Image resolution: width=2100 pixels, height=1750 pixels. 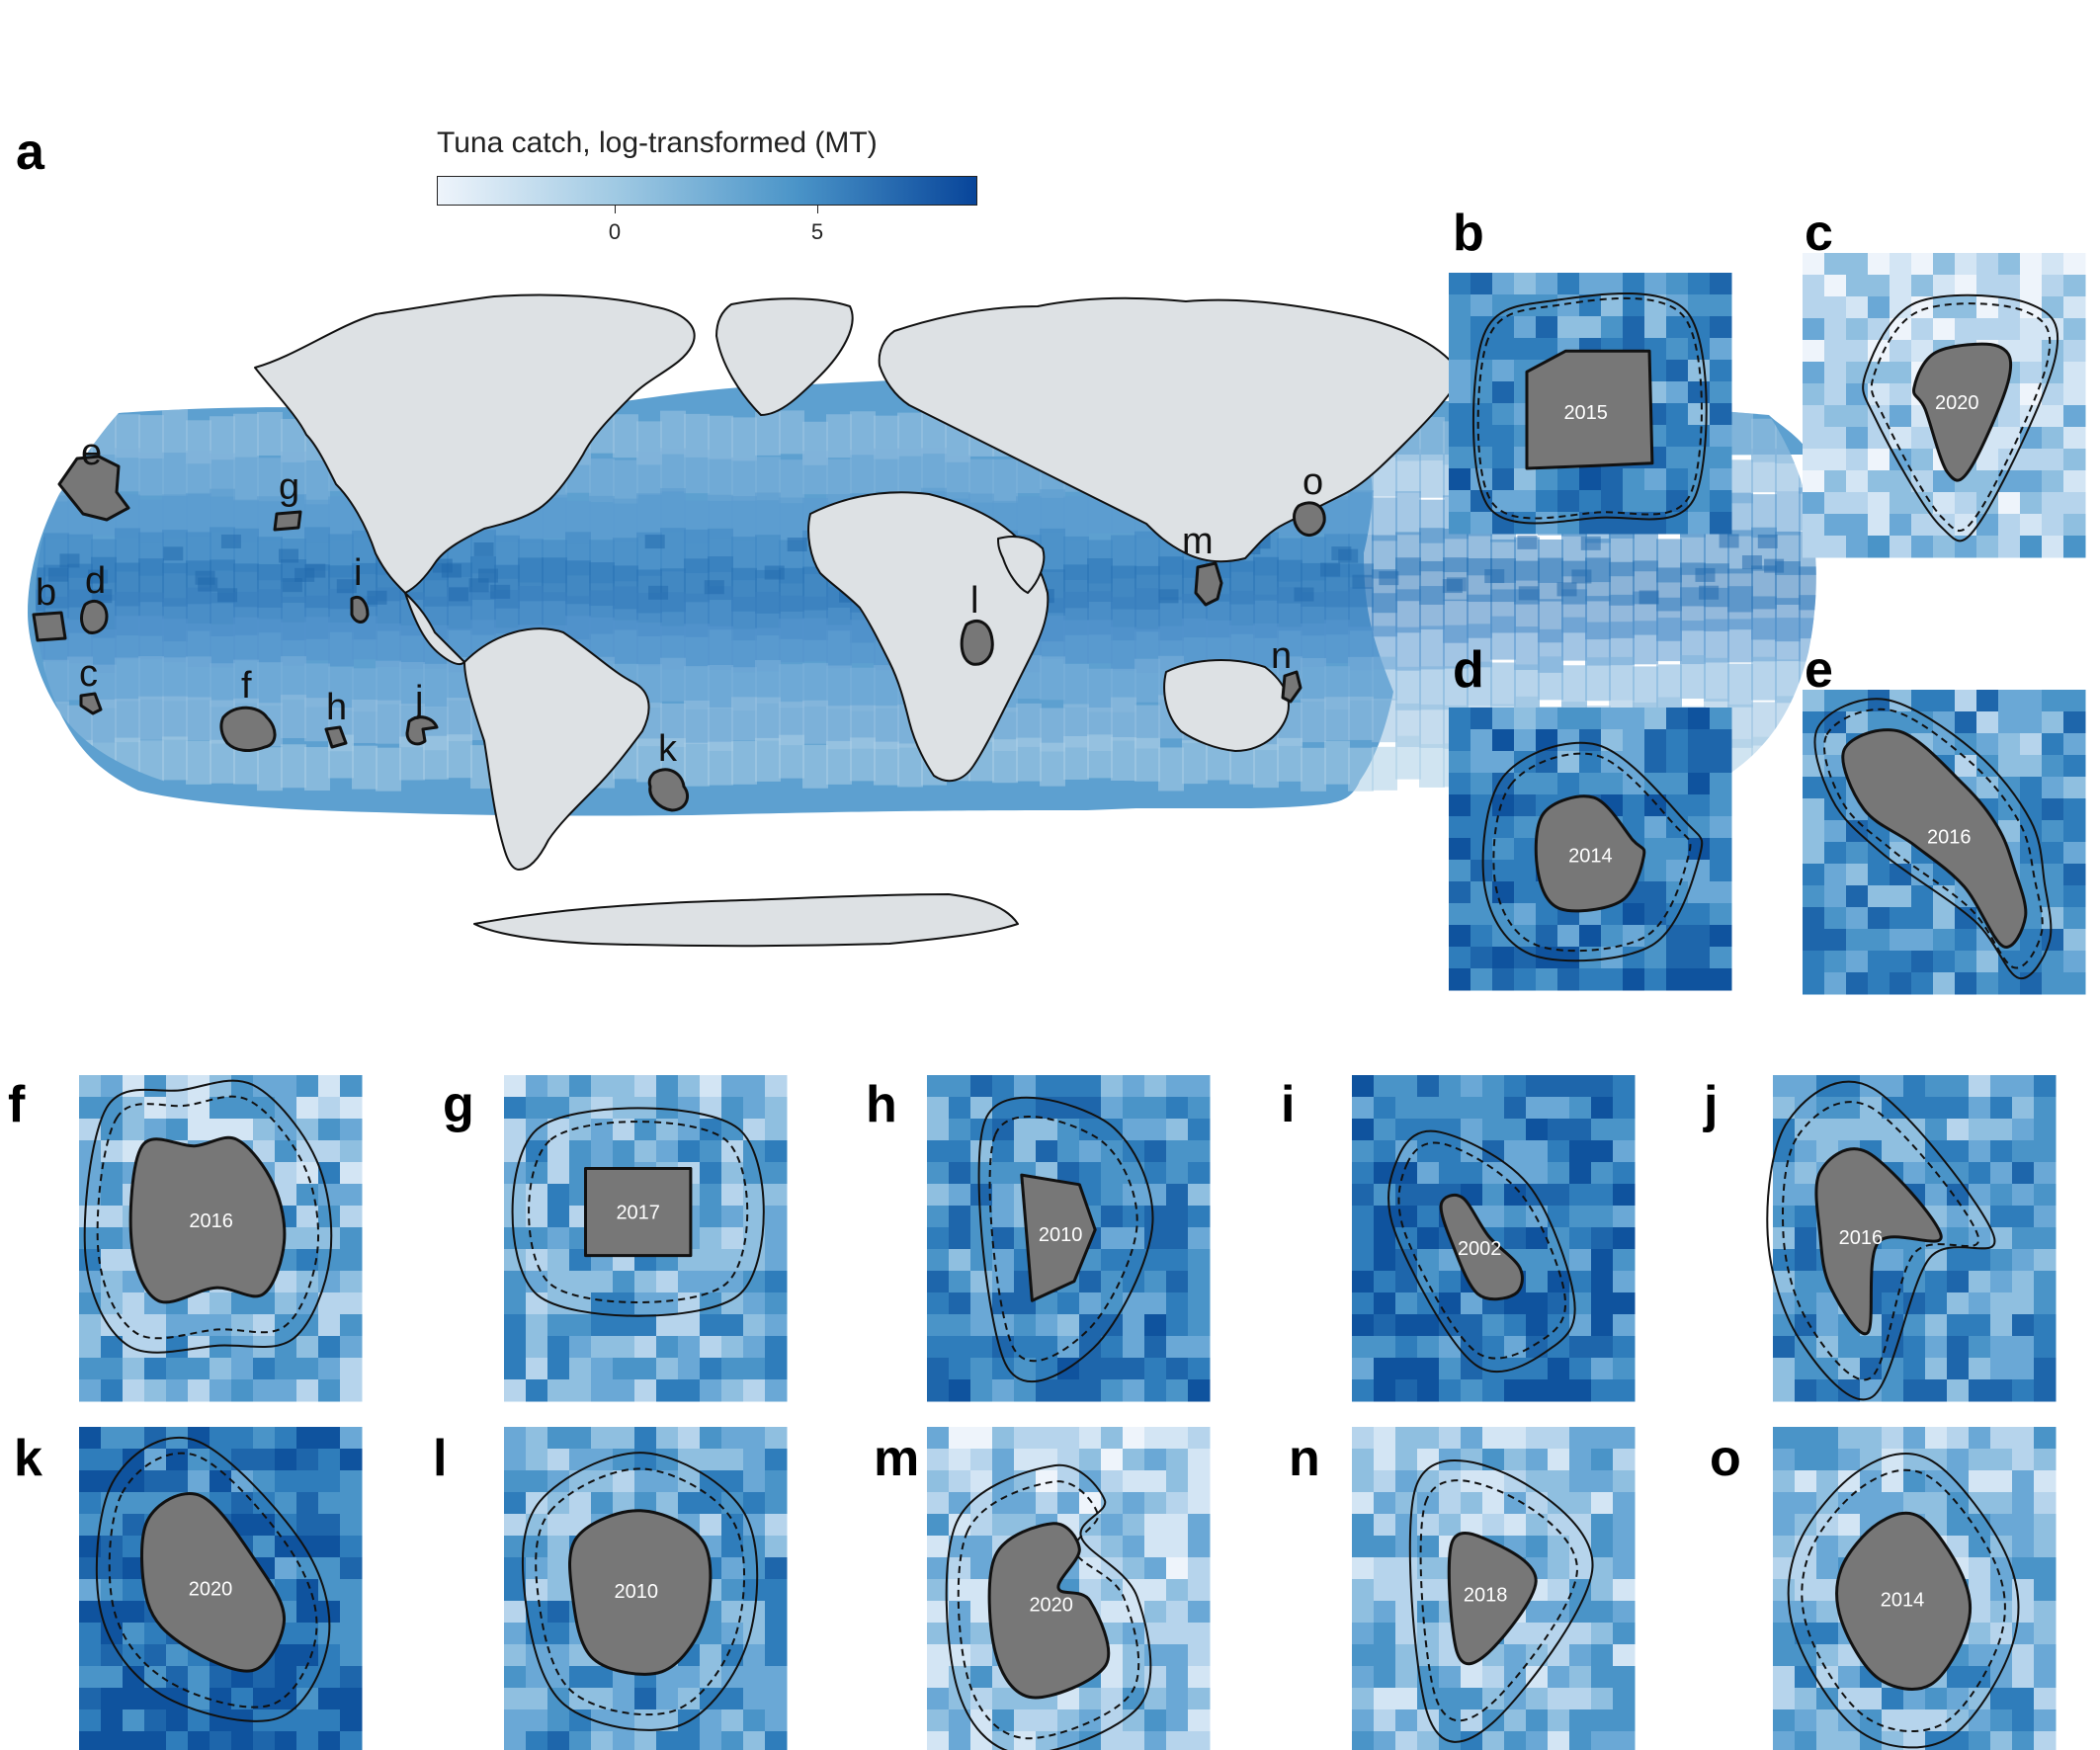 I want to click on india, so click(x=1021, y=565).